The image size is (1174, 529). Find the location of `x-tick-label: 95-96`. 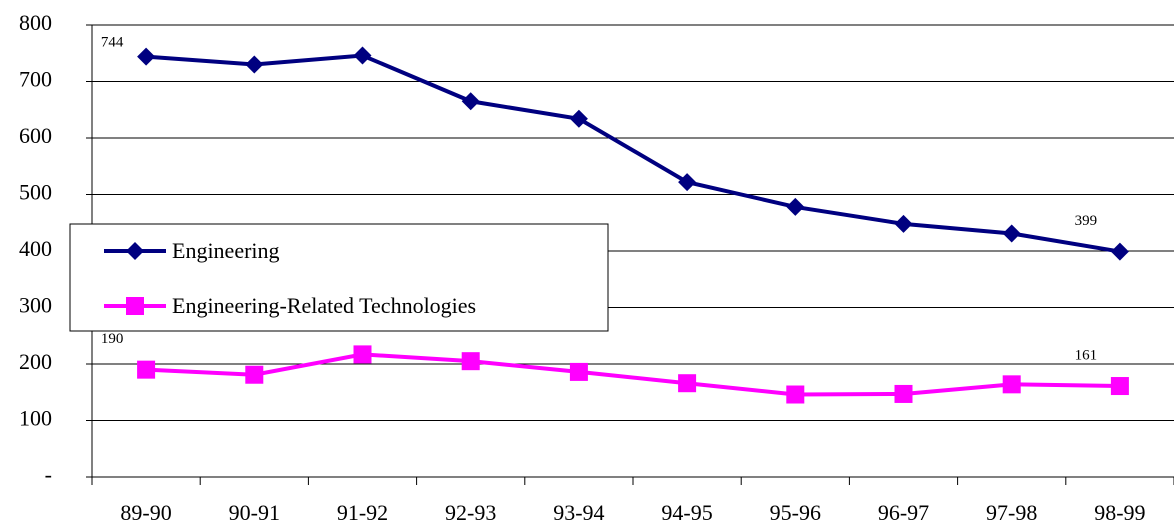

x-tick-label: 95-96 is located at coordinates (795, 512).